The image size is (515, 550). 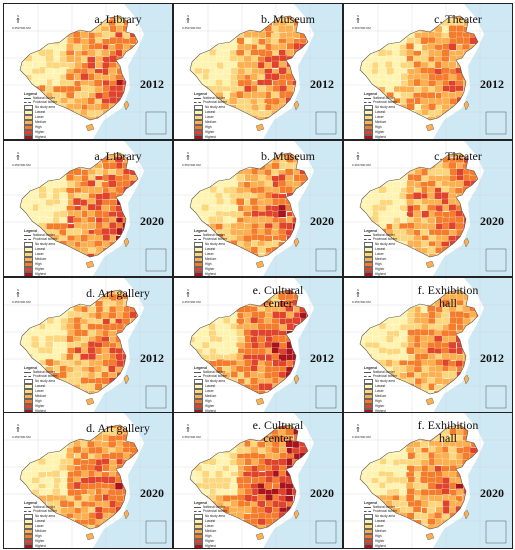 What do you see at coordinates (40, 411) in the screenshot?
I see `legend-label: Highest` at bounding box center [40, 411].